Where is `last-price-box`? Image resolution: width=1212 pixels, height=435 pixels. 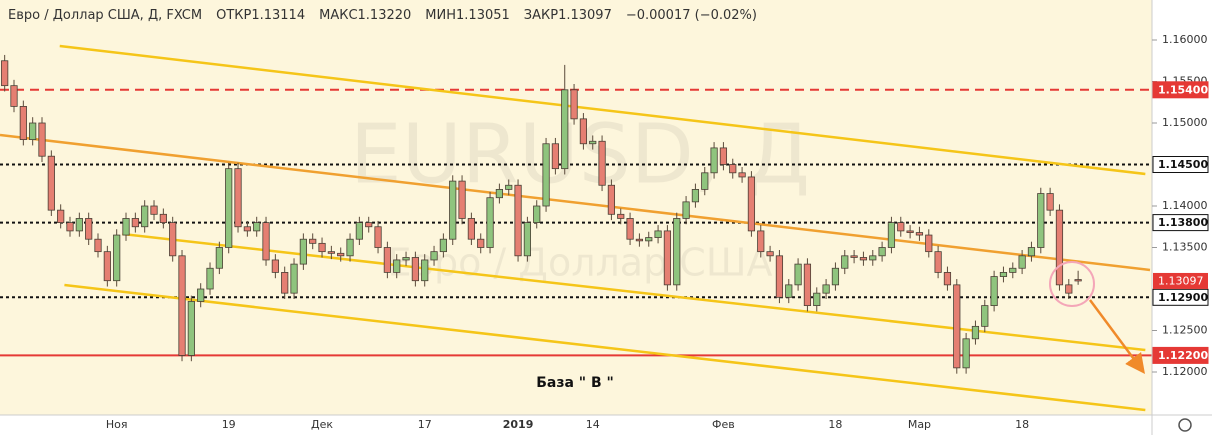 last-price-box is located at coordinates (1180, 280).